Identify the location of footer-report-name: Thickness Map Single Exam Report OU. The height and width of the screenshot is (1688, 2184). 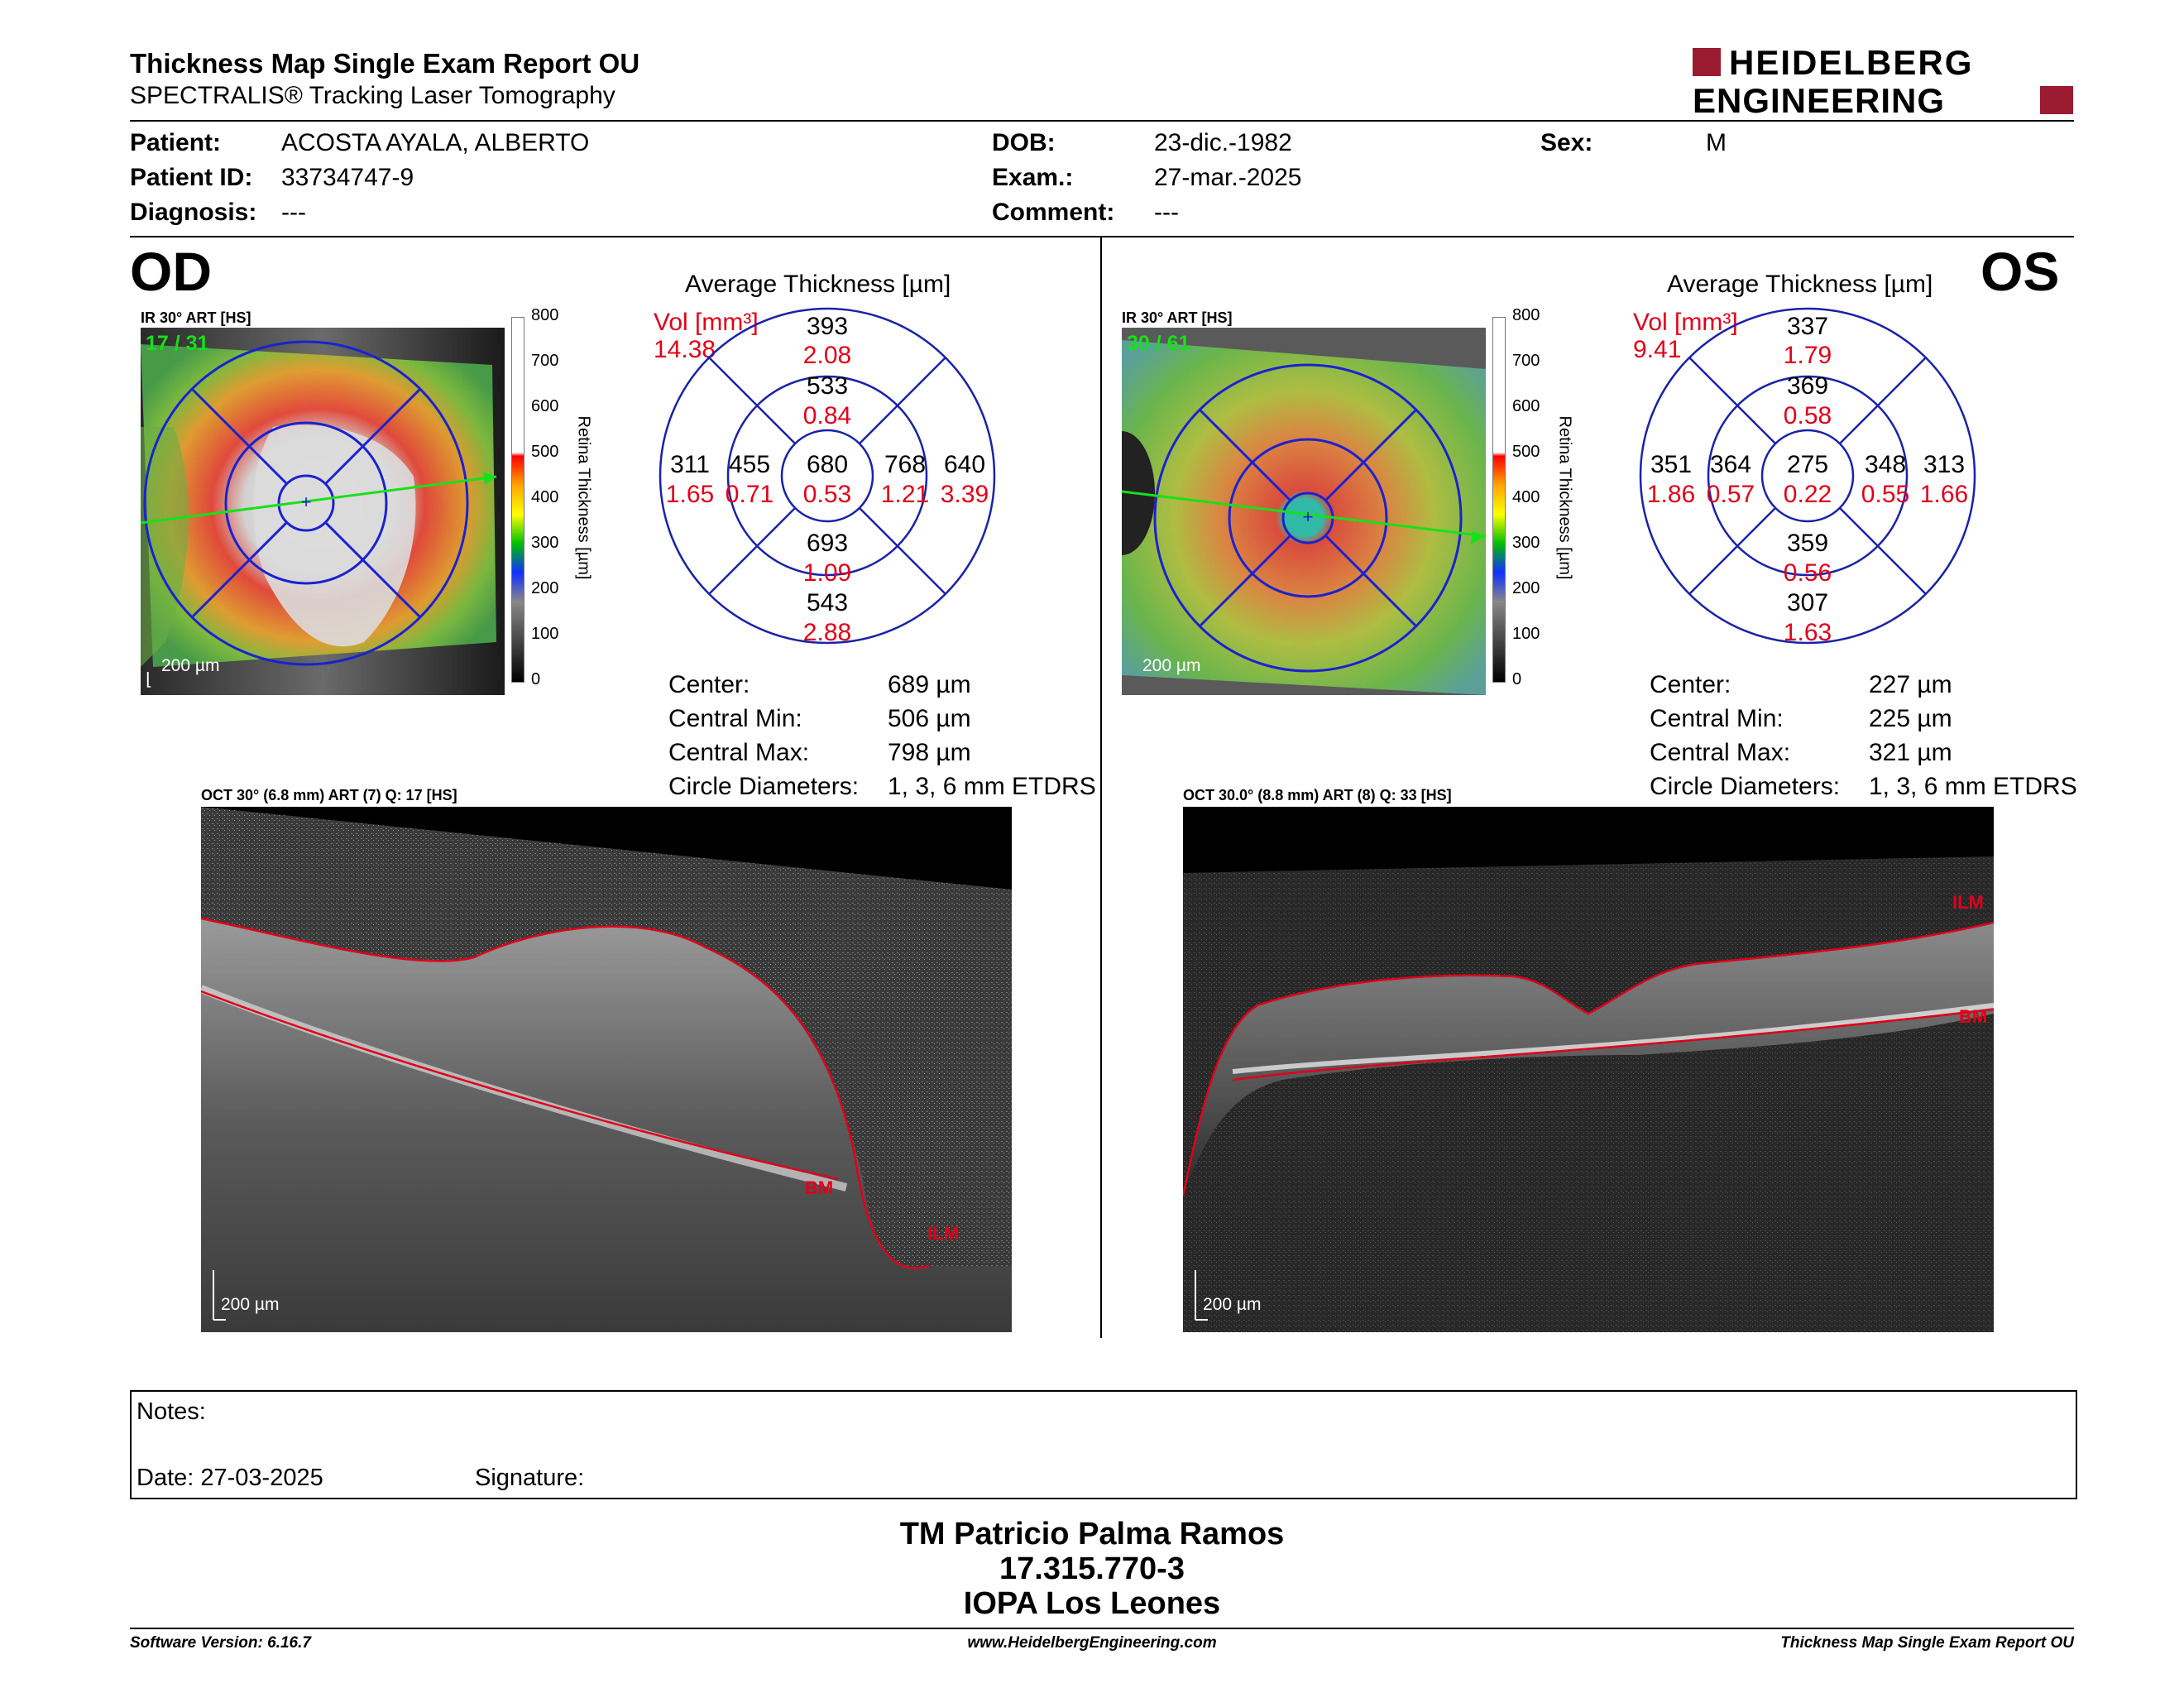
(1927, 1643).